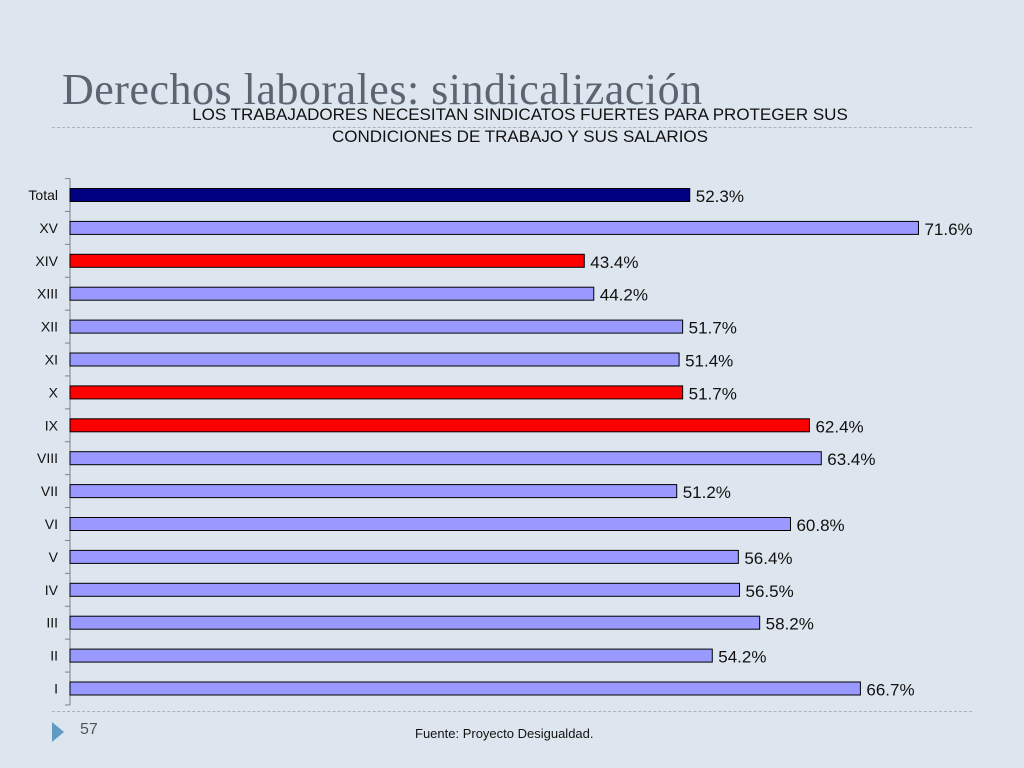 The height and width of the screenshot is (768, 1024). What do you see at coordinates (49, 491) in the screenshot?
I see `y-tick-label: VII` at bounding box center [49, 491].